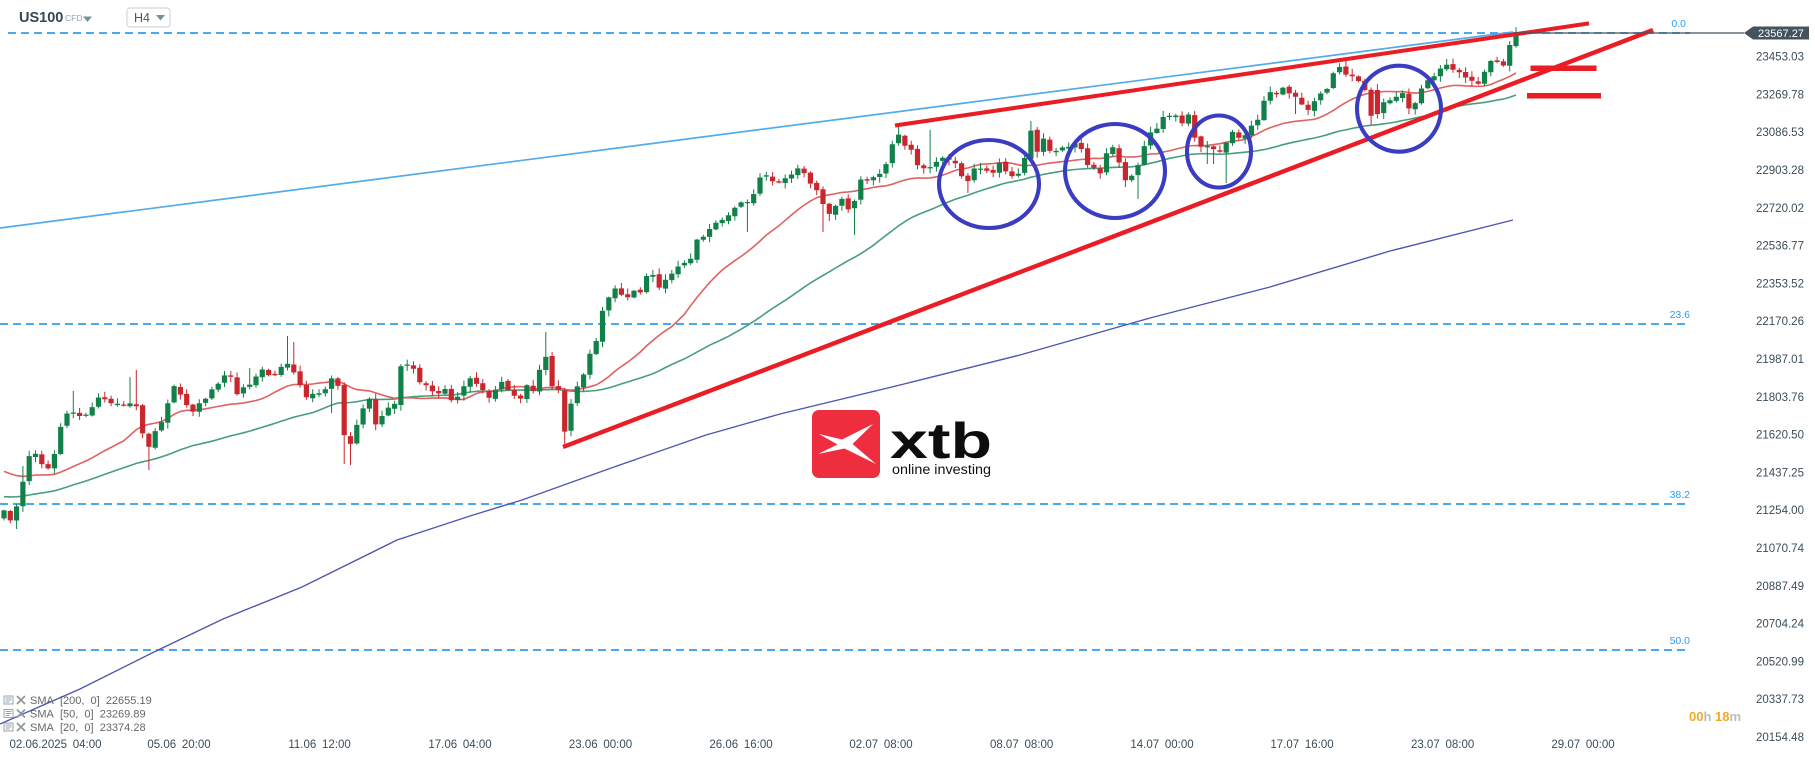  Describe the element at coordinates (740, 745) in the screenshot. I see `svg-text: 26.06 16:00` at that location.